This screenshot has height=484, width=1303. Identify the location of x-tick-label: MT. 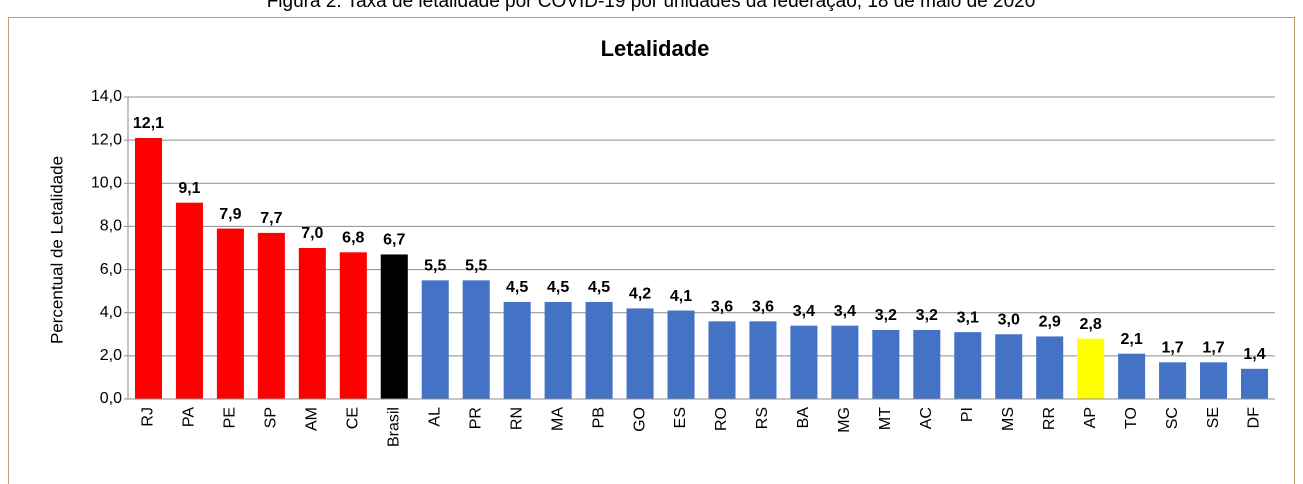
(885, 418).